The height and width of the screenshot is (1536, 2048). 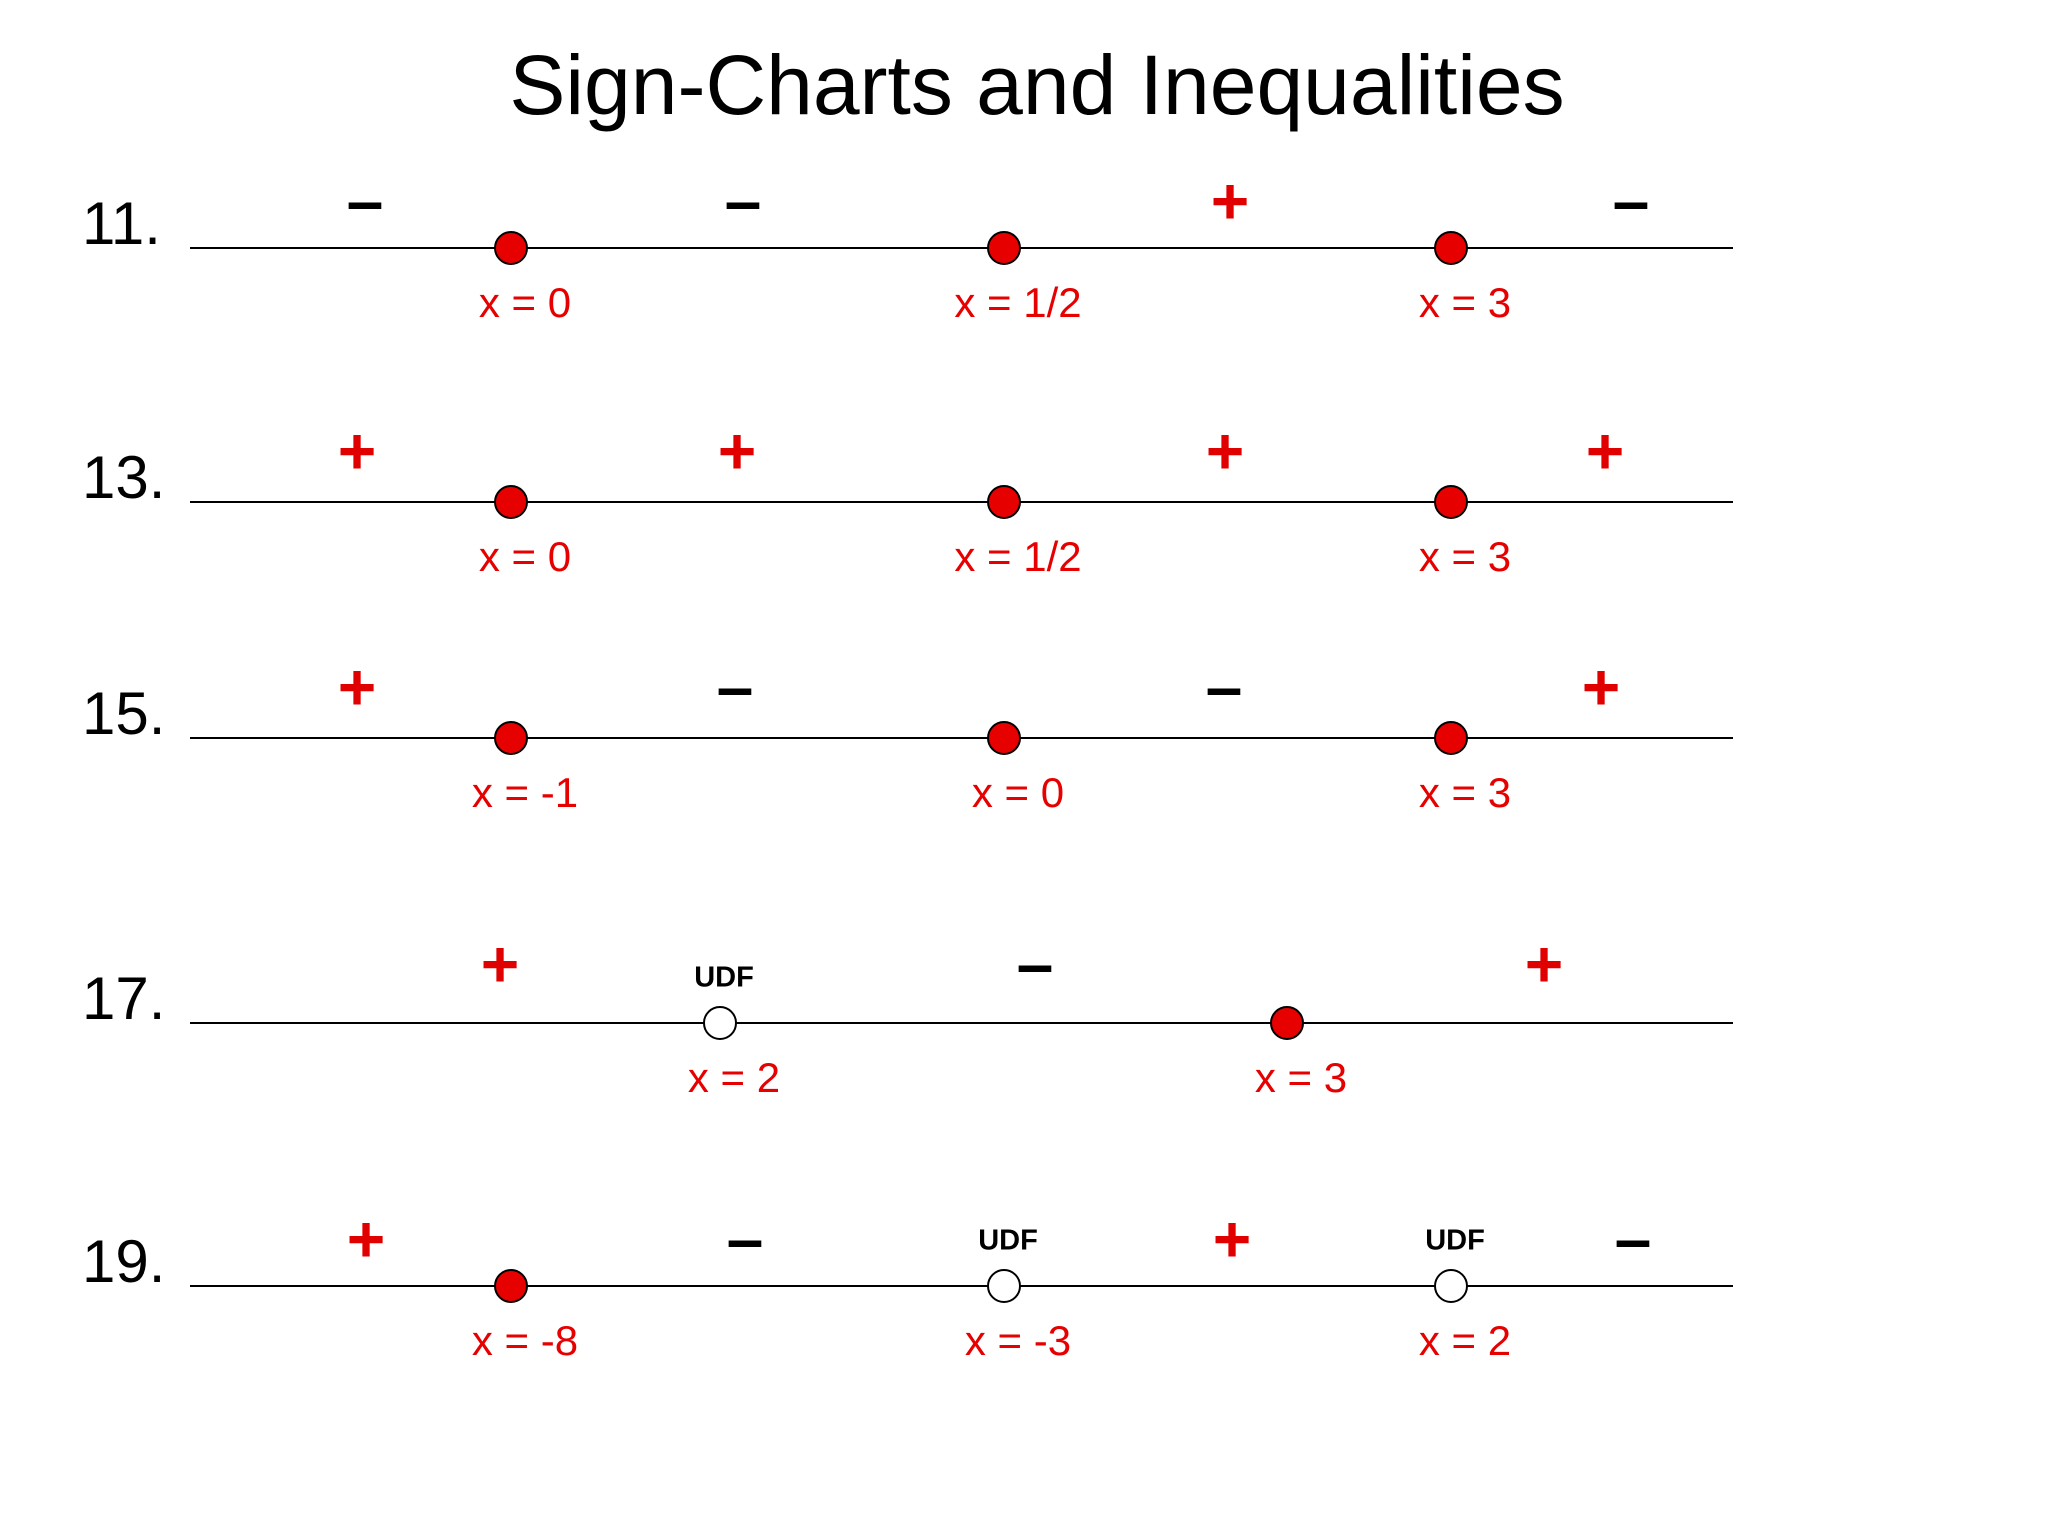 I want to click on point-label: x = -3, so click(x=1018, y=1340).